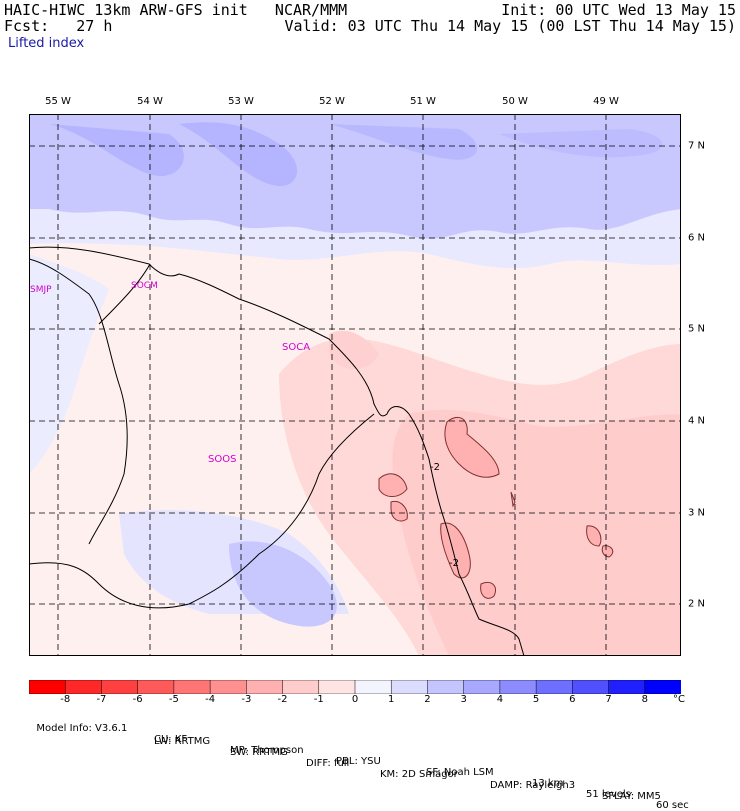  Describe the element at coordinates (241, 101) in the screenshot. I see `lon-label: 53 W` at that location.